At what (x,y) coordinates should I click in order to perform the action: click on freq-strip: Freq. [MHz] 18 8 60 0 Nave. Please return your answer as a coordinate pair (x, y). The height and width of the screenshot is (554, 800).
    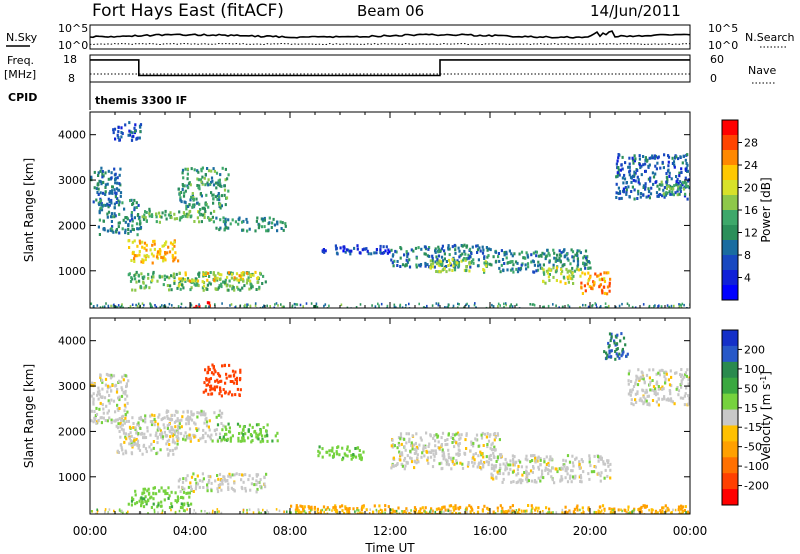
    Looking at the image, I should click on (390, 69).